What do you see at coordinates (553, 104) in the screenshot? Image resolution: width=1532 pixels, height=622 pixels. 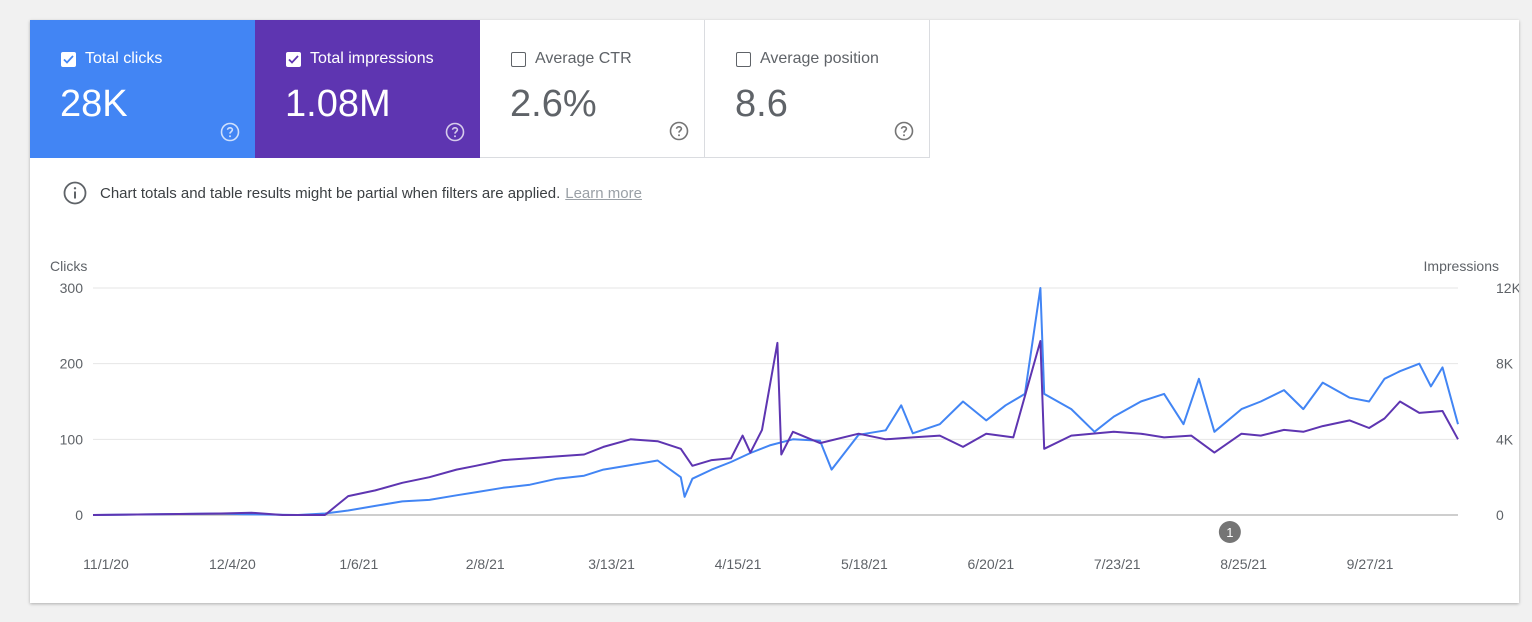 I see `metric-value: 2.6%` at bounding box center [553, 104].